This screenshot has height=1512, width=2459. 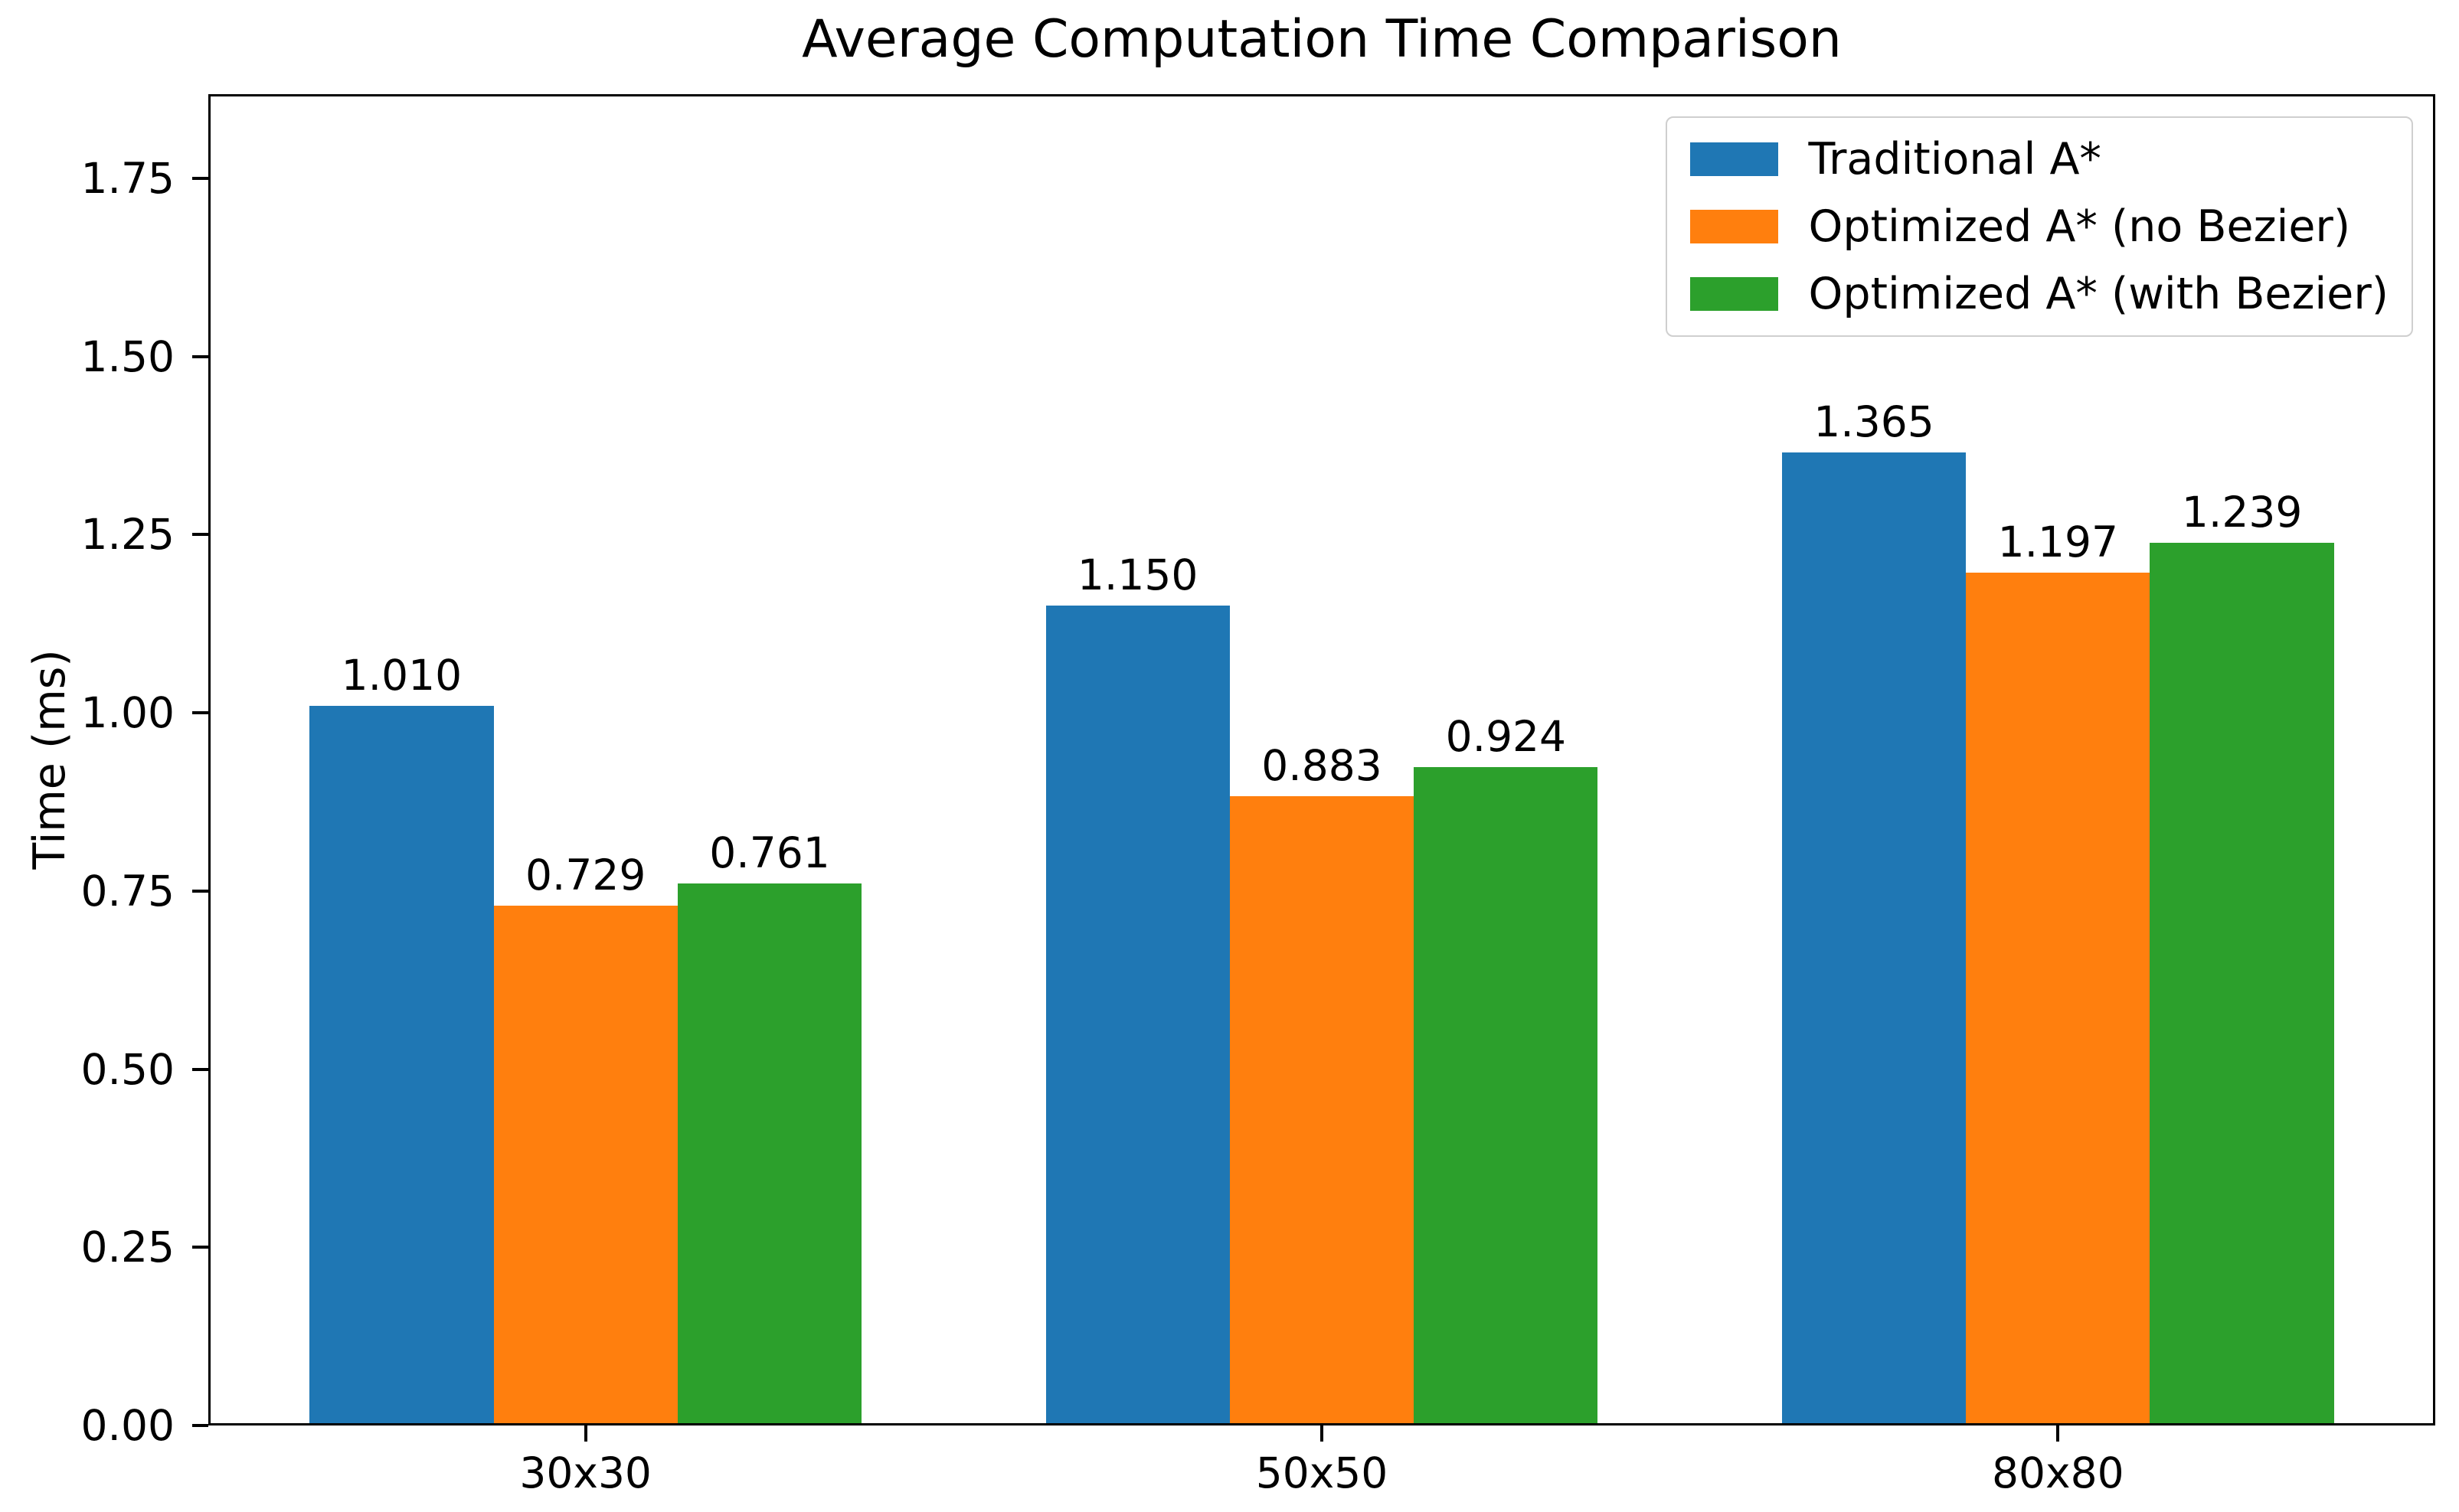 I want to click on y-axis-label: Time (ms), so click(x=50, y=759).